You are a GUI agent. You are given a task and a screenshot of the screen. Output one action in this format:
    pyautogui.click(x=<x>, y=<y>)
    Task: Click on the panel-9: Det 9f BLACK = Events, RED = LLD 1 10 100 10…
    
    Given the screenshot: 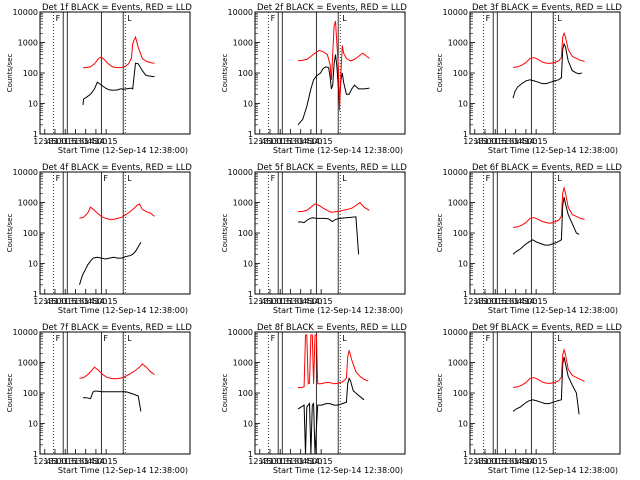 What is the action you would take?
    pyautogui.click(x=529, y=399)
    